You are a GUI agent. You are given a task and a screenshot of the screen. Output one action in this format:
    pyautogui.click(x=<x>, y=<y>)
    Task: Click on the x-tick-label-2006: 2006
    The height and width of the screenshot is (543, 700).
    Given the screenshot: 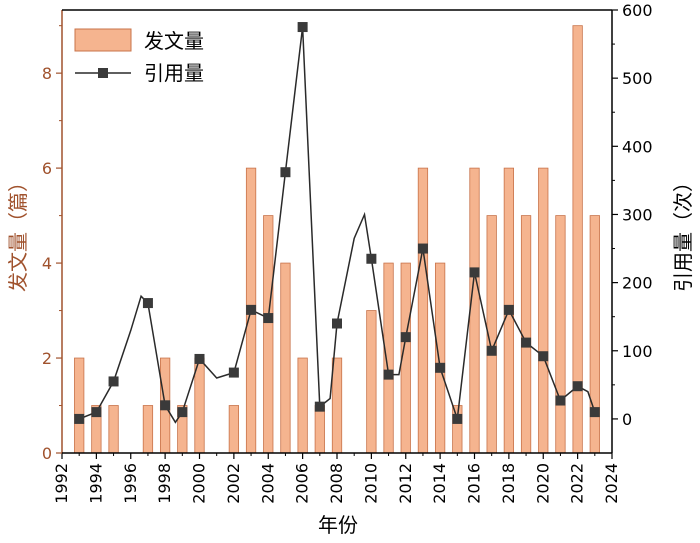 What is the action you would take?
    pyautogui.click(x=302, y=483)
    